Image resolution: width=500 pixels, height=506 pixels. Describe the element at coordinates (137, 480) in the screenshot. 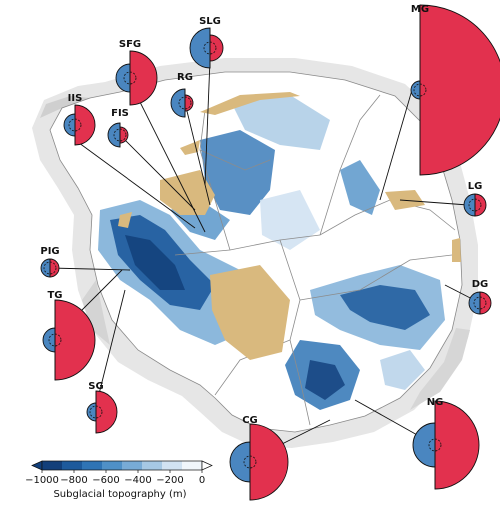

I see `colorbar-tick-label: −400` at that location.